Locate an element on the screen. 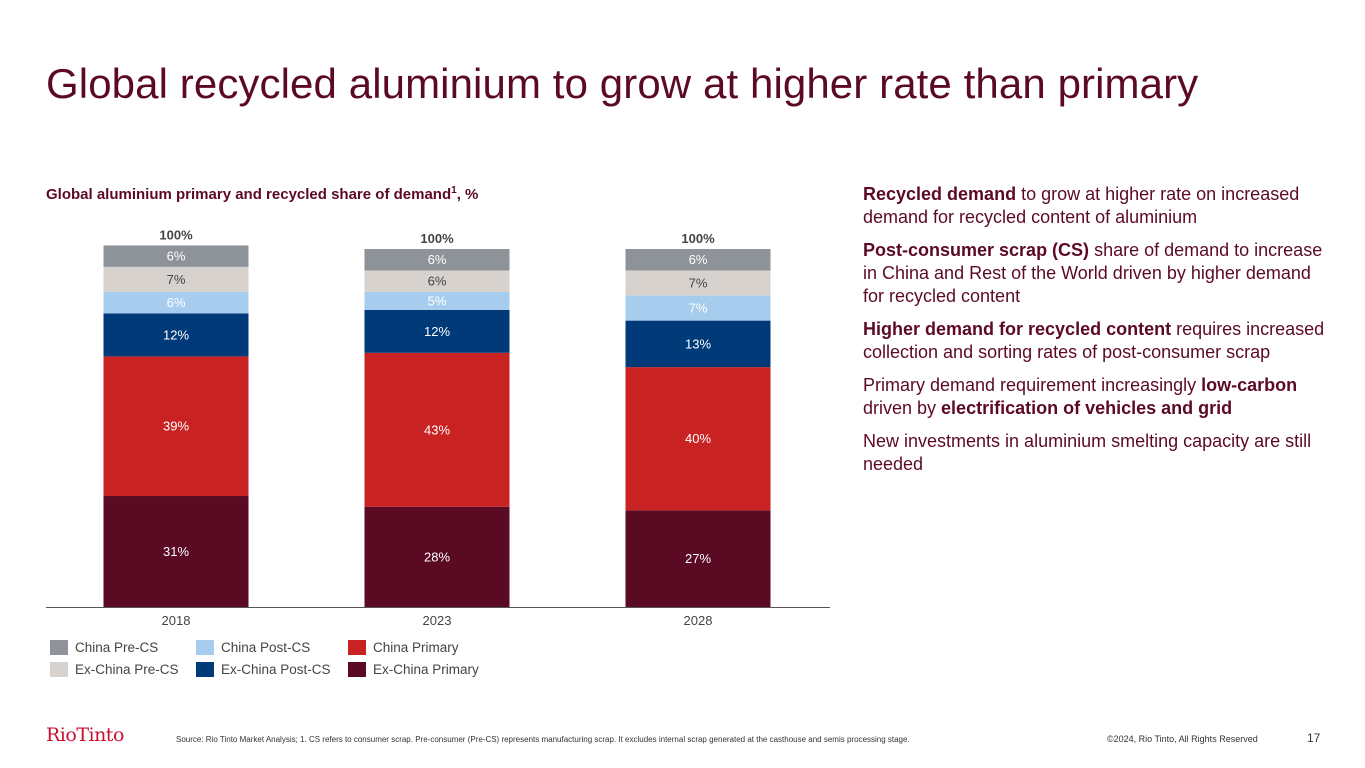  legend-label: China Post-CS is located at coordinates (266, 647).